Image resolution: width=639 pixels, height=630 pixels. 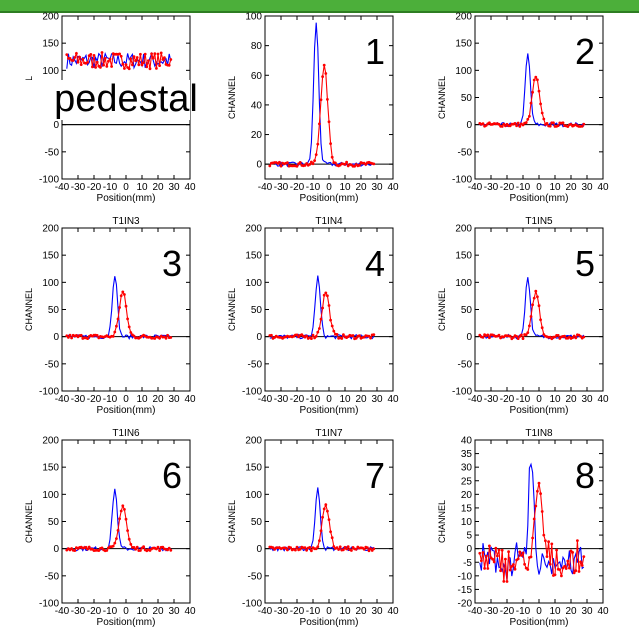 What do you see at coordinates (50, 44) in the screenshot?
I see `y-tick-label: 150` at bounding box center [50, 44].